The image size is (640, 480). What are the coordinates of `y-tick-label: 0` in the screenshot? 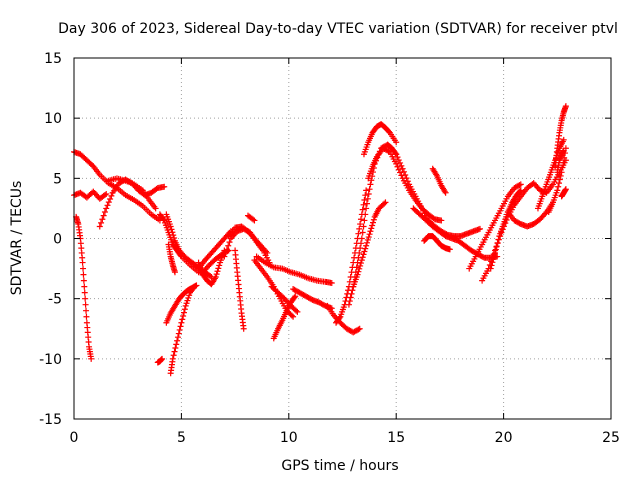 It's located at (57, 240).